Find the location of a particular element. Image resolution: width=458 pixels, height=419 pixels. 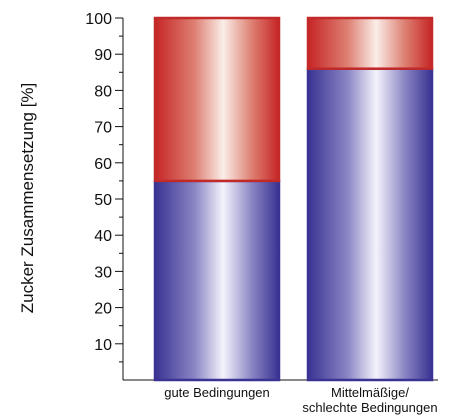

x-category-label: schlechte Bedingungen is located at coordinates (369, 407).